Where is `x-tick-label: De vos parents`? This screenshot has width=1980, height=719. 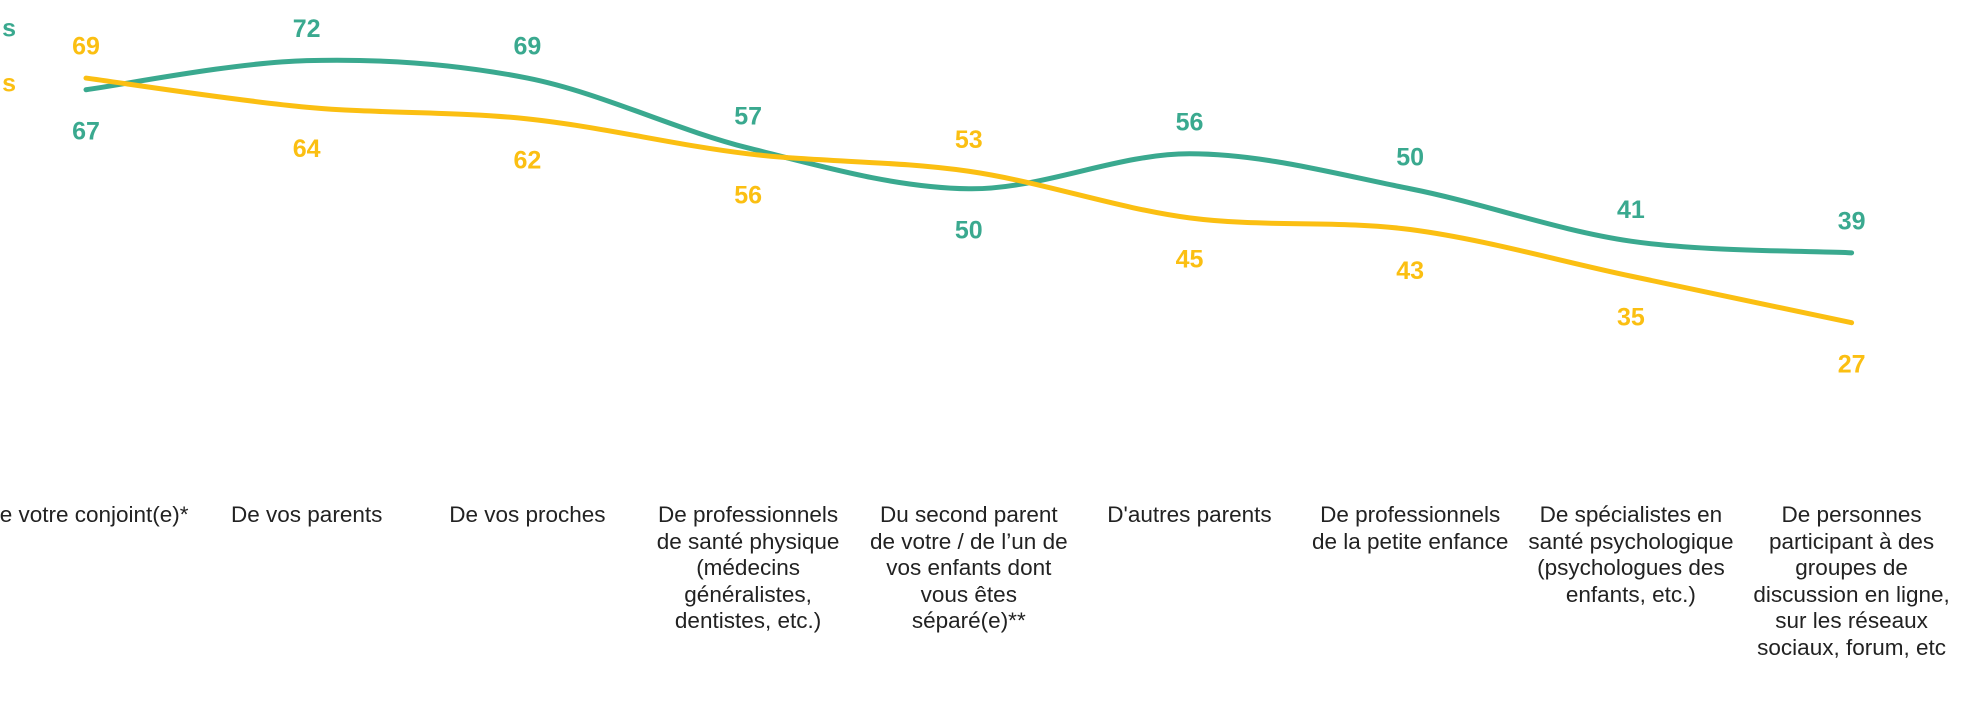 x-tick-label: De vos parents is located at coordinates (307, 514).